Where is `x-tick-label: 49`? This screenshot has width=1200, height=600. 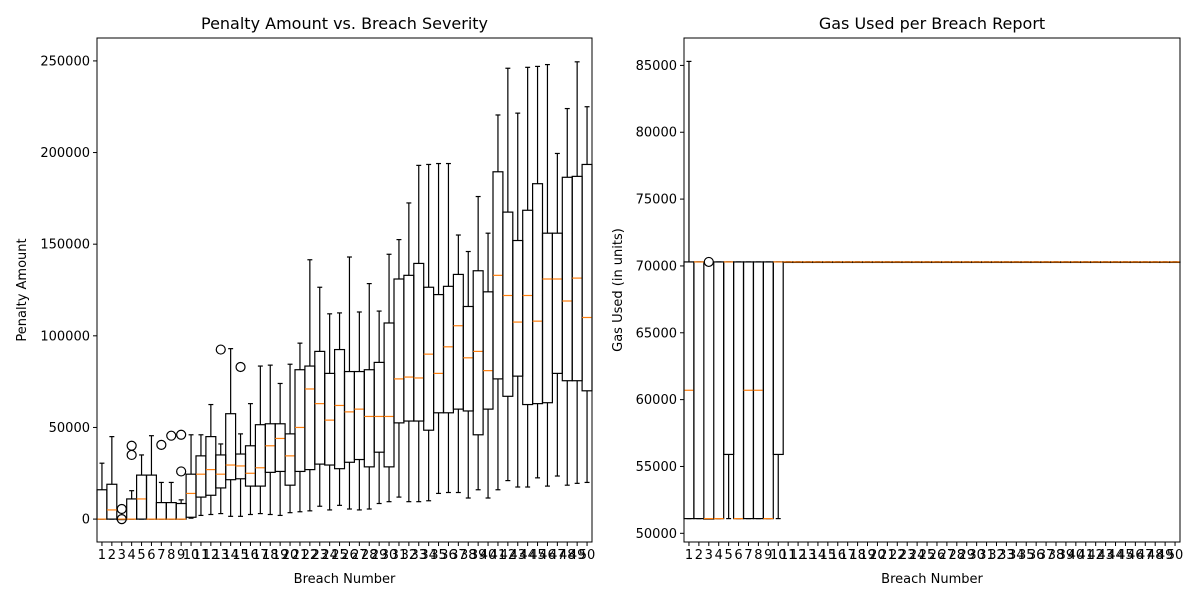 x-tick-label: 49 is located at coordinates (577, 555).